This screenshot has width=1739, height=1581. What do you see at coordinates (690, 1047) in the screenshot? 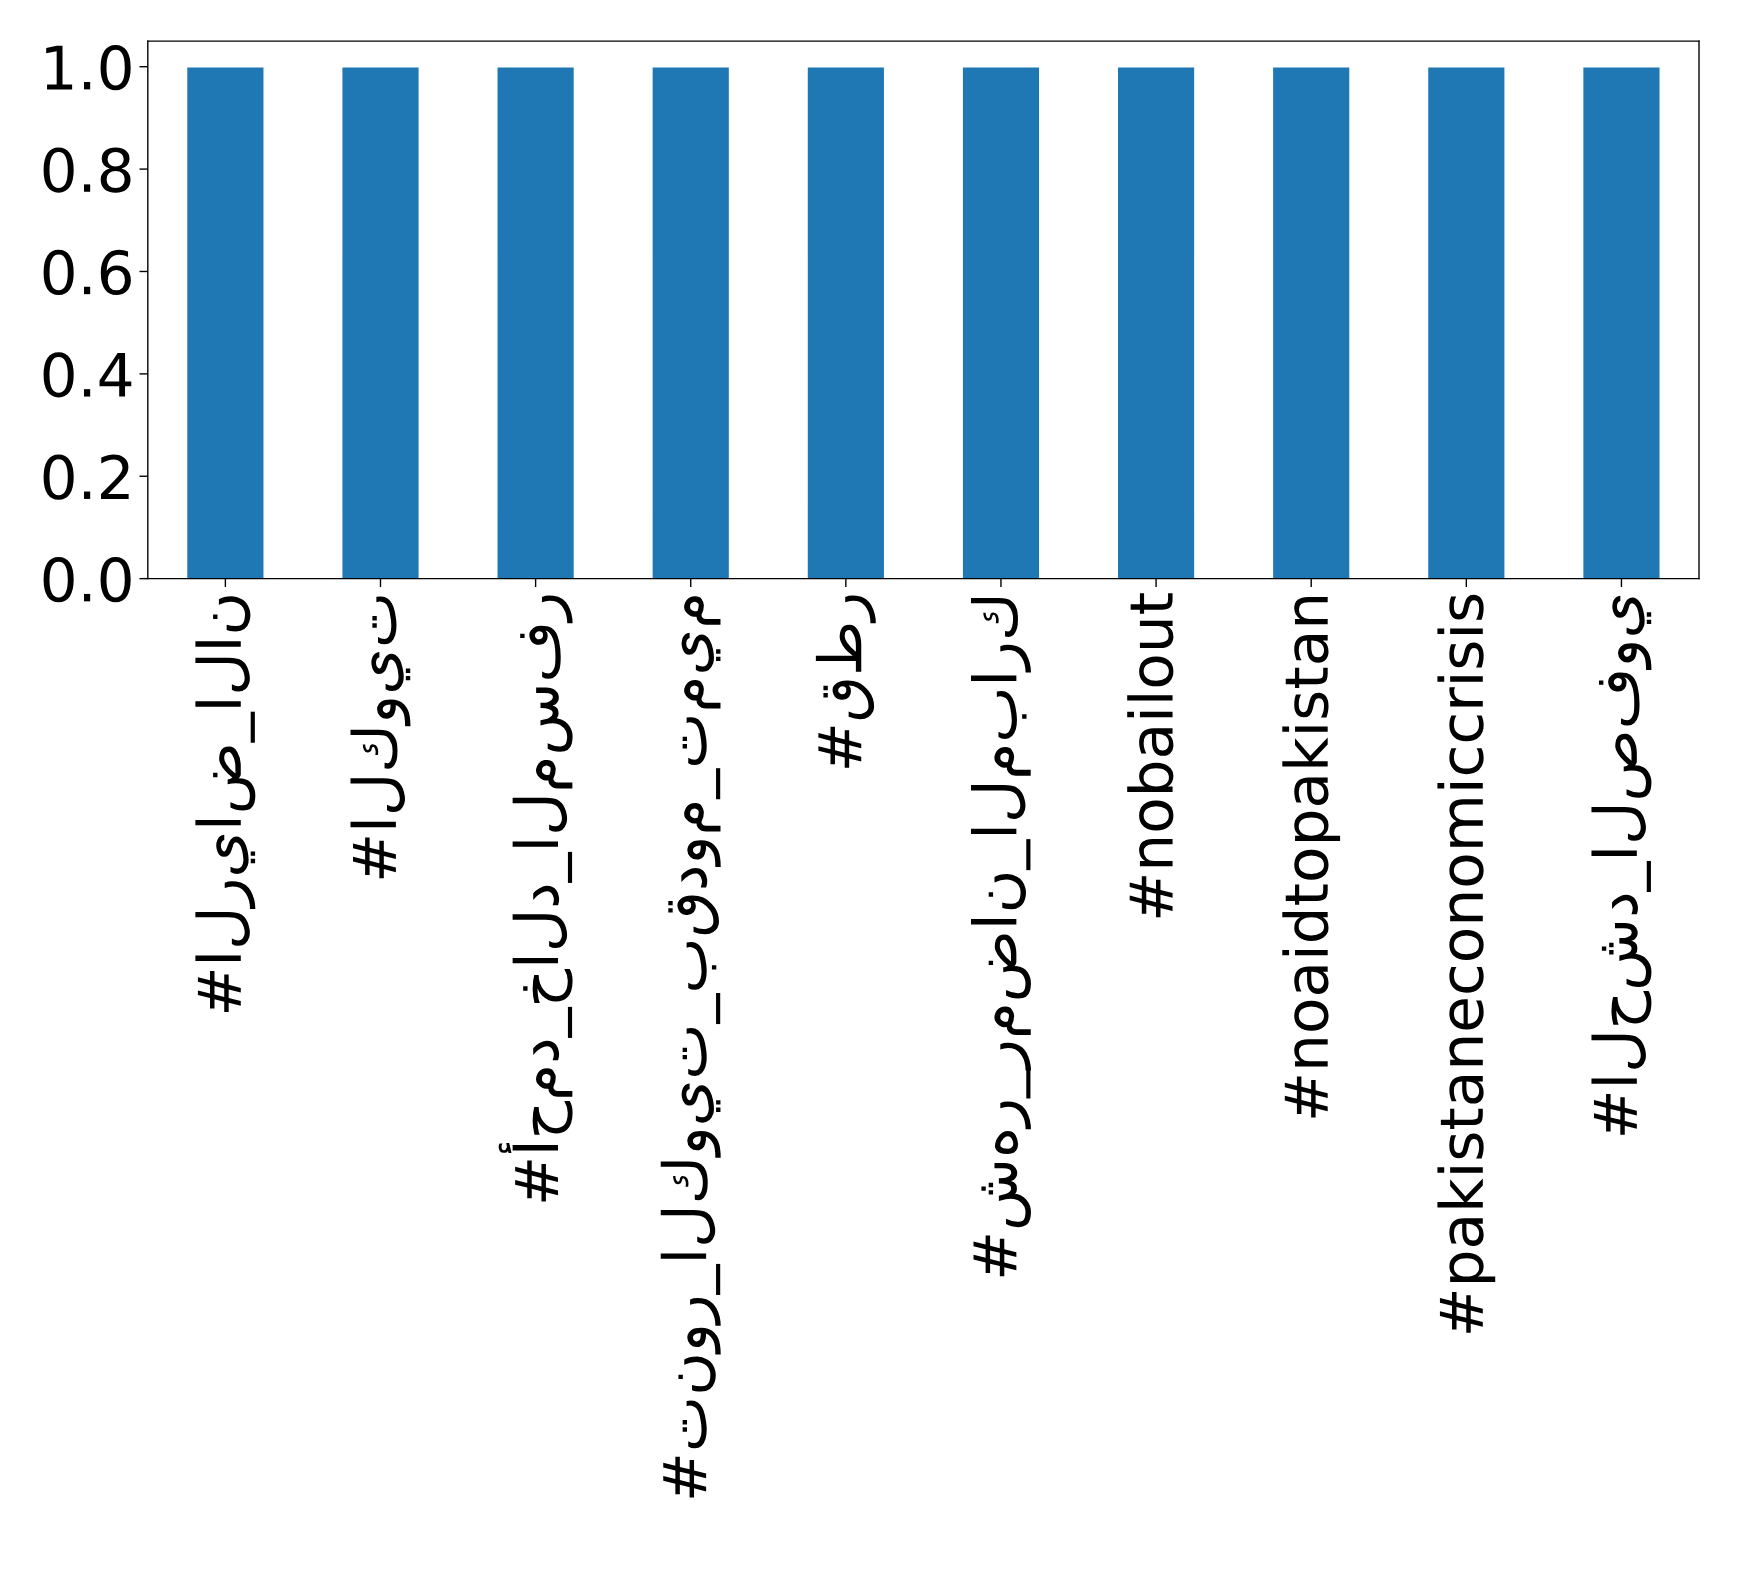
I see `x-tick-label: #تنور_الكويت_بقدوم_تميم` at bounding box center [690, 1047].